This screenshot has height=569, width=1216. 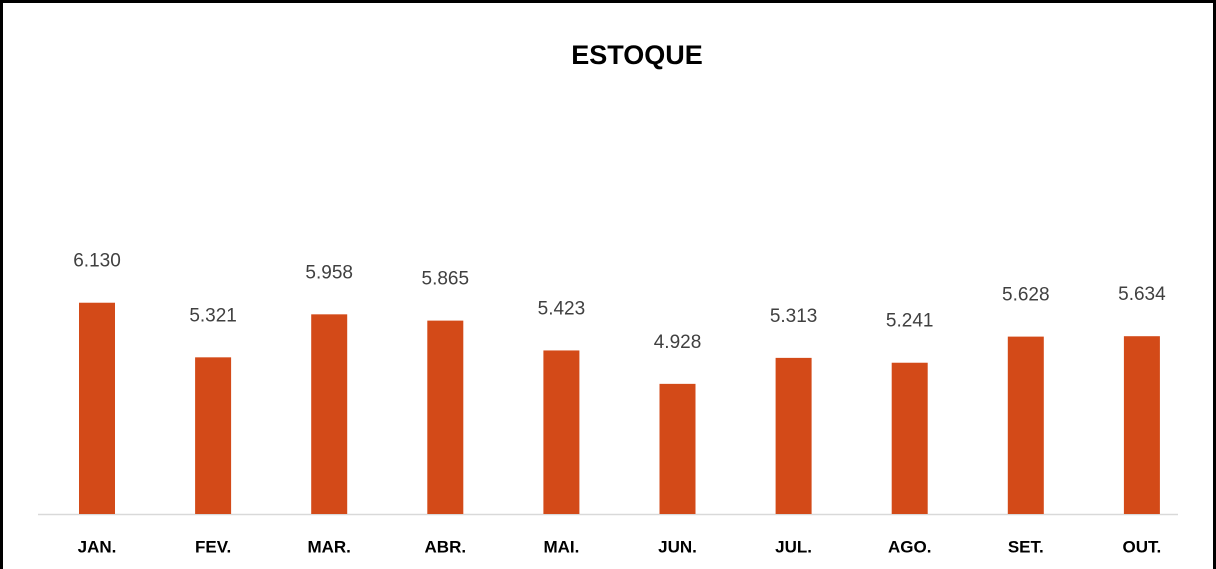 What do you see at coordinates (561, 546) in the screenshot?
I see `x-tick-label: MAI.` at bounding box center [561, 546].